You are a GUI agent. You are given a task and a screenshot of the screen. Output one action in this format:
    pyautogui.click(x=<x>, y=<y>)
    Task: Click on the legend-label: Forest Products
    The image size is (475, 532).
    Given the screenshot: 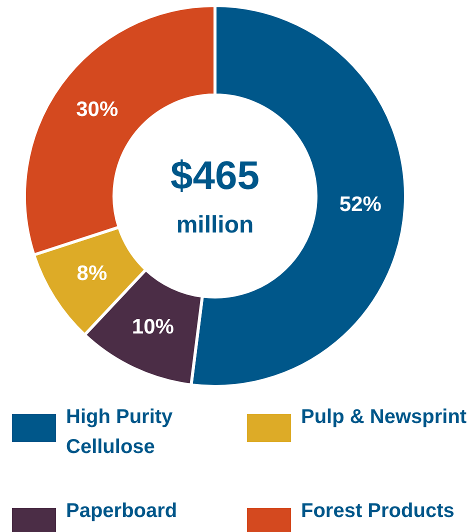 What is the action you would take?
    pyautogui.click(x=377, y=511)
    